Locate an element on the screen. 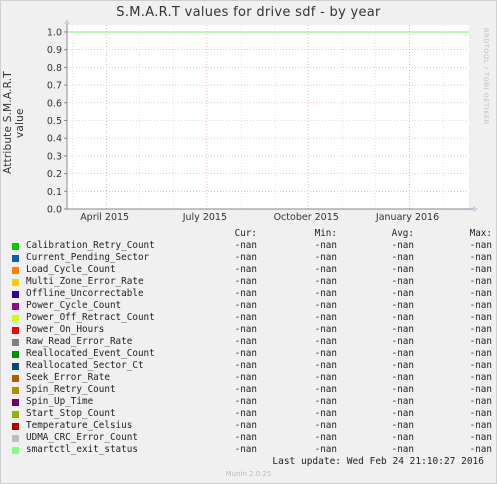  y-tick-label: 0.9 is located at coordinates (54, 50).